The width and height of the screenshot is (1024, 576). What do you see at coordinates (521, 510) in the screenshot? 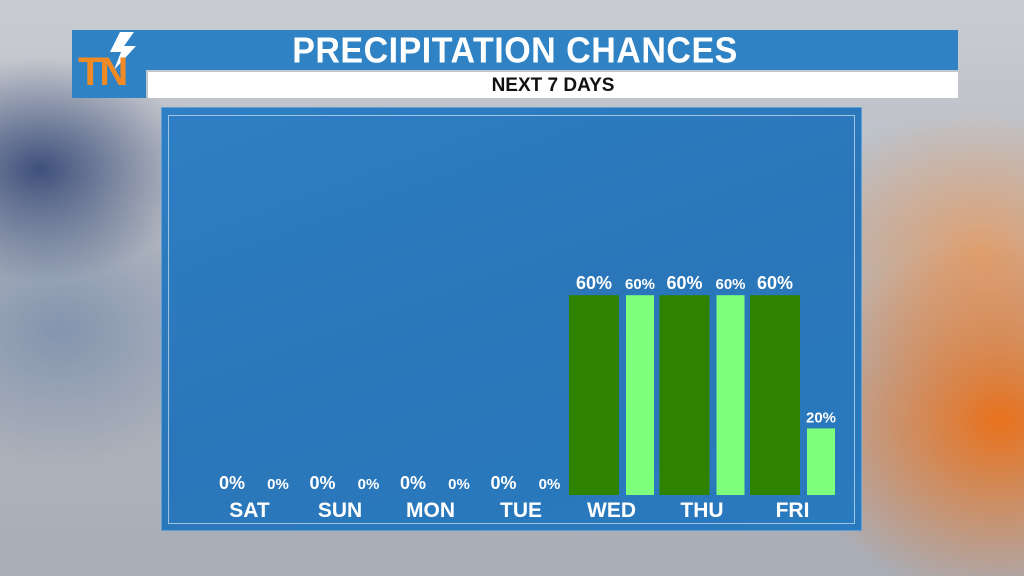
I see `tick-label-tue: TUE` at bounding box center [521, 510].